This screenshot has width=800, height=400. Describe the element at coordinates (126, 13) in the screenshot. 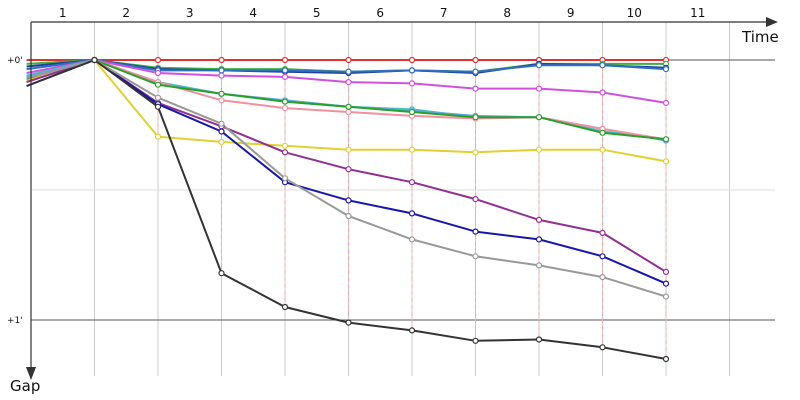

I see `x-tick-label: 2` at that location.